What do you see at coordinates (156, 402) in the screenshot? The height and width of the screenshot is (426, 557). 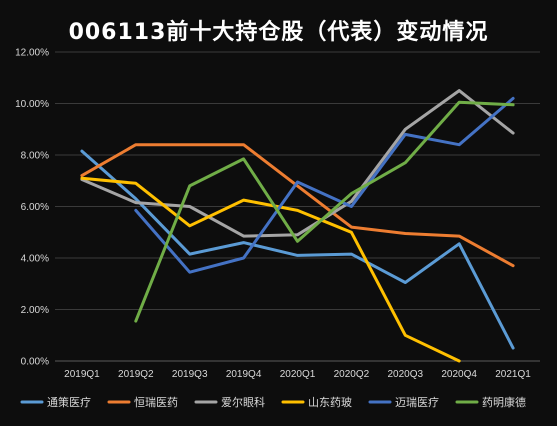 I see `legend-label: 恒瑞医药` at bounding box center [156, 402].